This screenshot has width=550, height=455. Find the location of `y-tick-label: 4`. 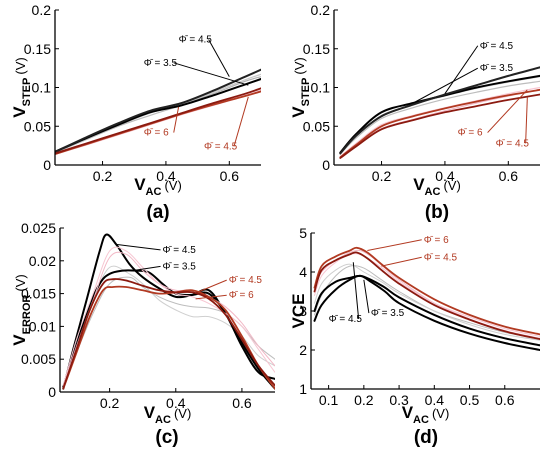

y-tick-label: 4 is located at coordinates (303, 272).